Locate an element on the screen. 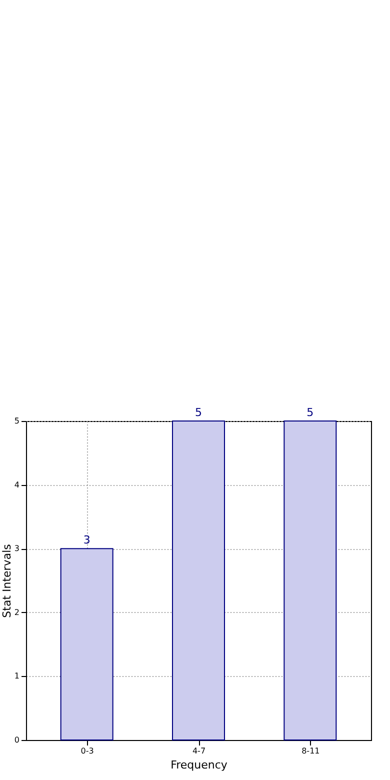 The width and height of the screenshot is (390, 780). x-tick-label: 0-3 is located at coordinates (87, 751).